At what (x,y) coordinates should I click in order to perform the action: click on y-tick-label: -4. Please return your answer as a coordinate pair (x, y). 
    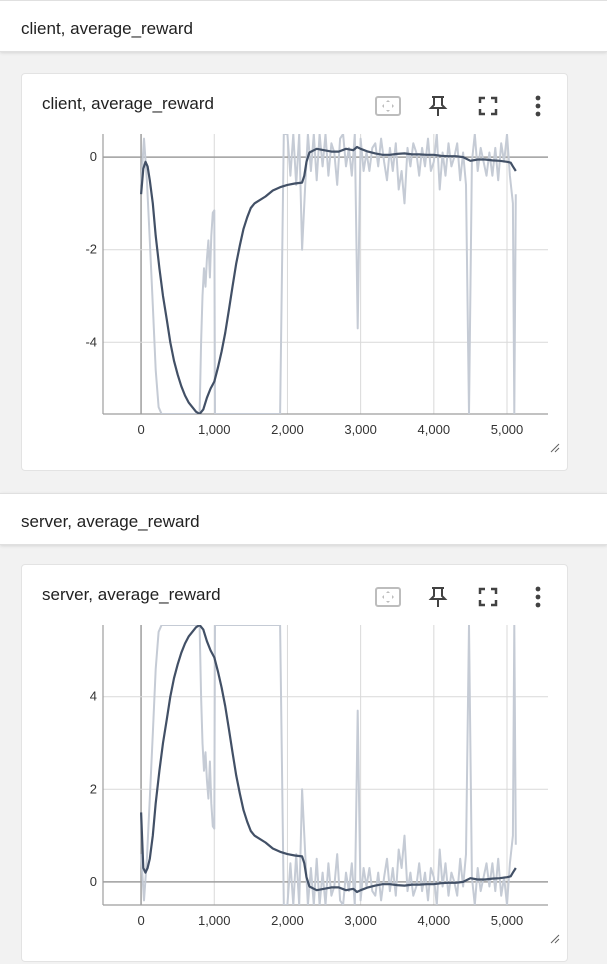
    Looking at the image, I should click on (91, 341).